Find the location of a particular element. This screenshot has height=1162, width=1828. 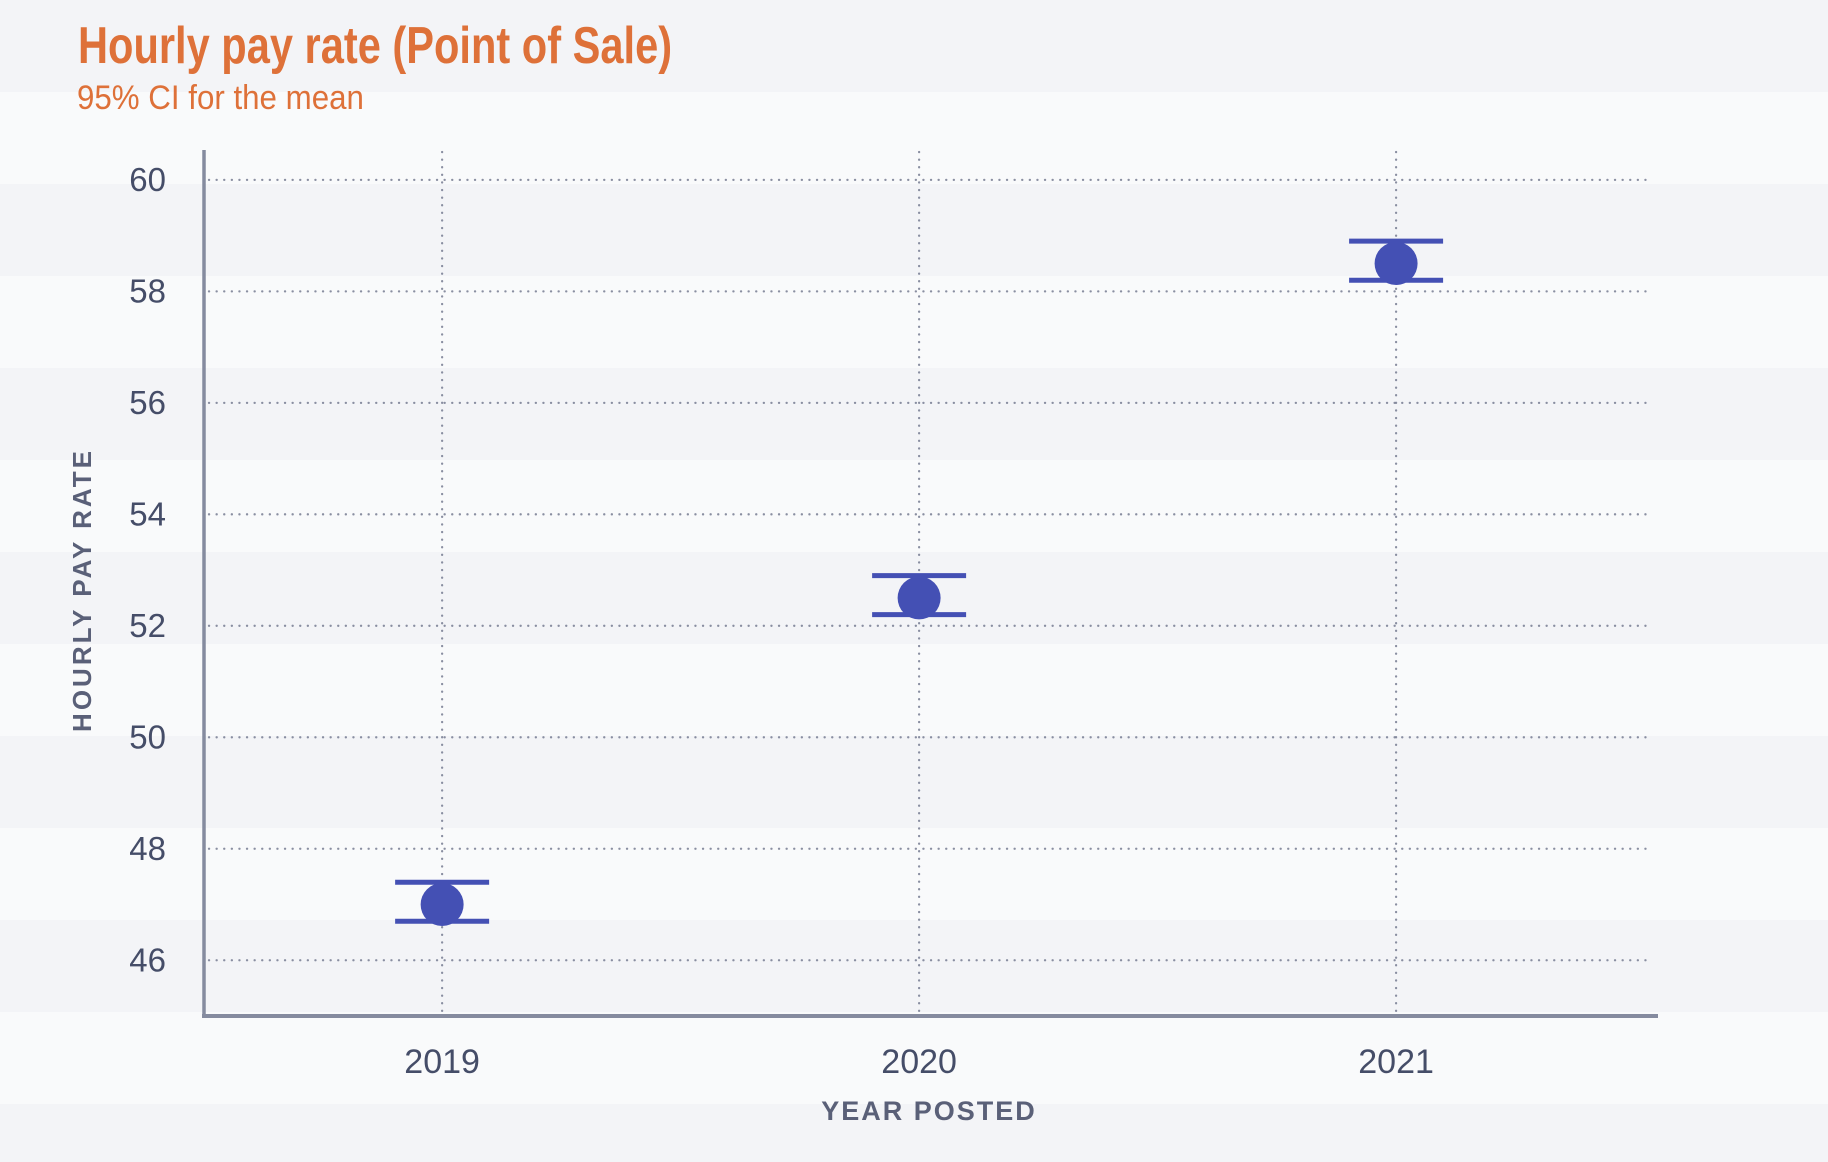

x-tick-label-2019: 2019 is located at coordinates (442, 1062).